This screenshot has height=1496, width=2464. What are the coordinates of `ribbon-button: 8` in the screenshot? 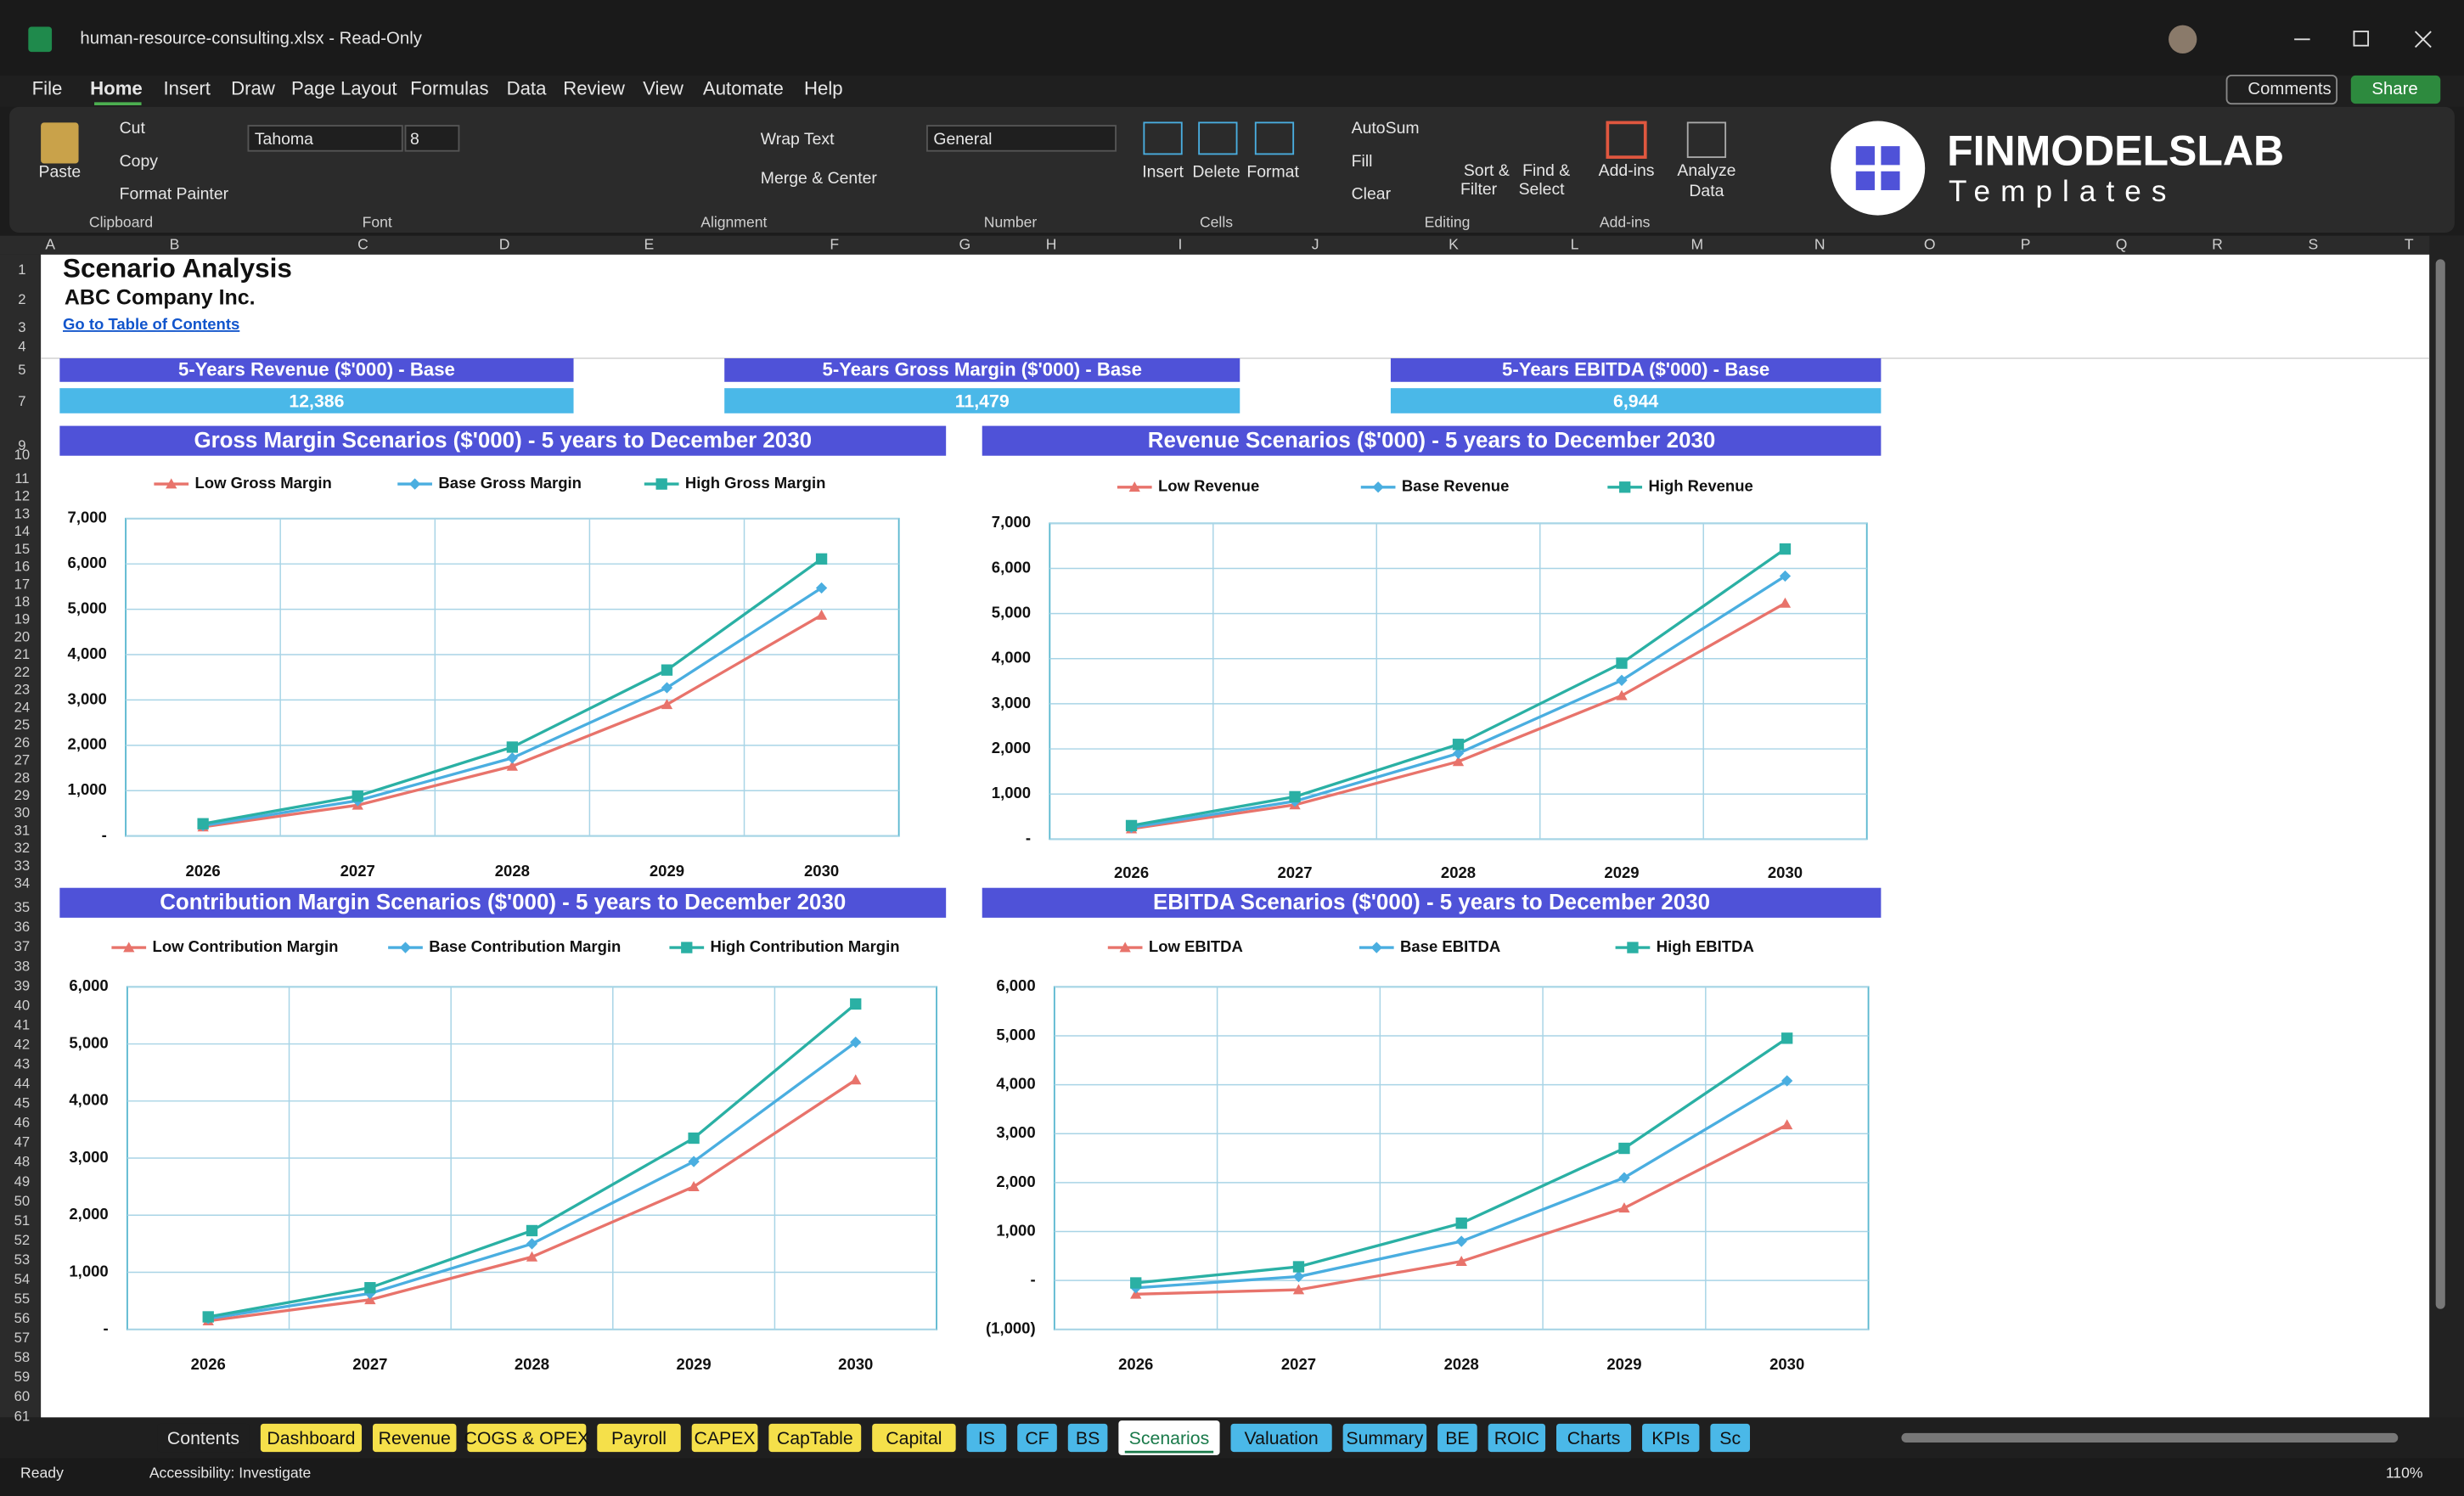 It's located at (414, 139).